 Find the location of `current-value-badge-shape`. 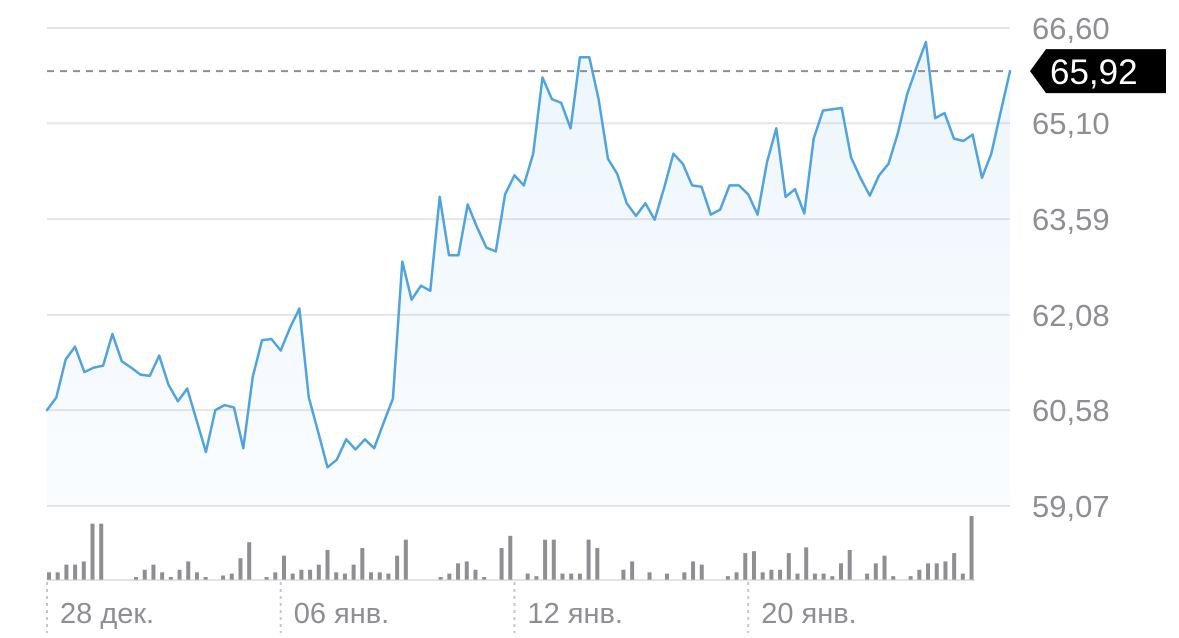

current-value-badge-shape is located at coordinates (1098, 71).